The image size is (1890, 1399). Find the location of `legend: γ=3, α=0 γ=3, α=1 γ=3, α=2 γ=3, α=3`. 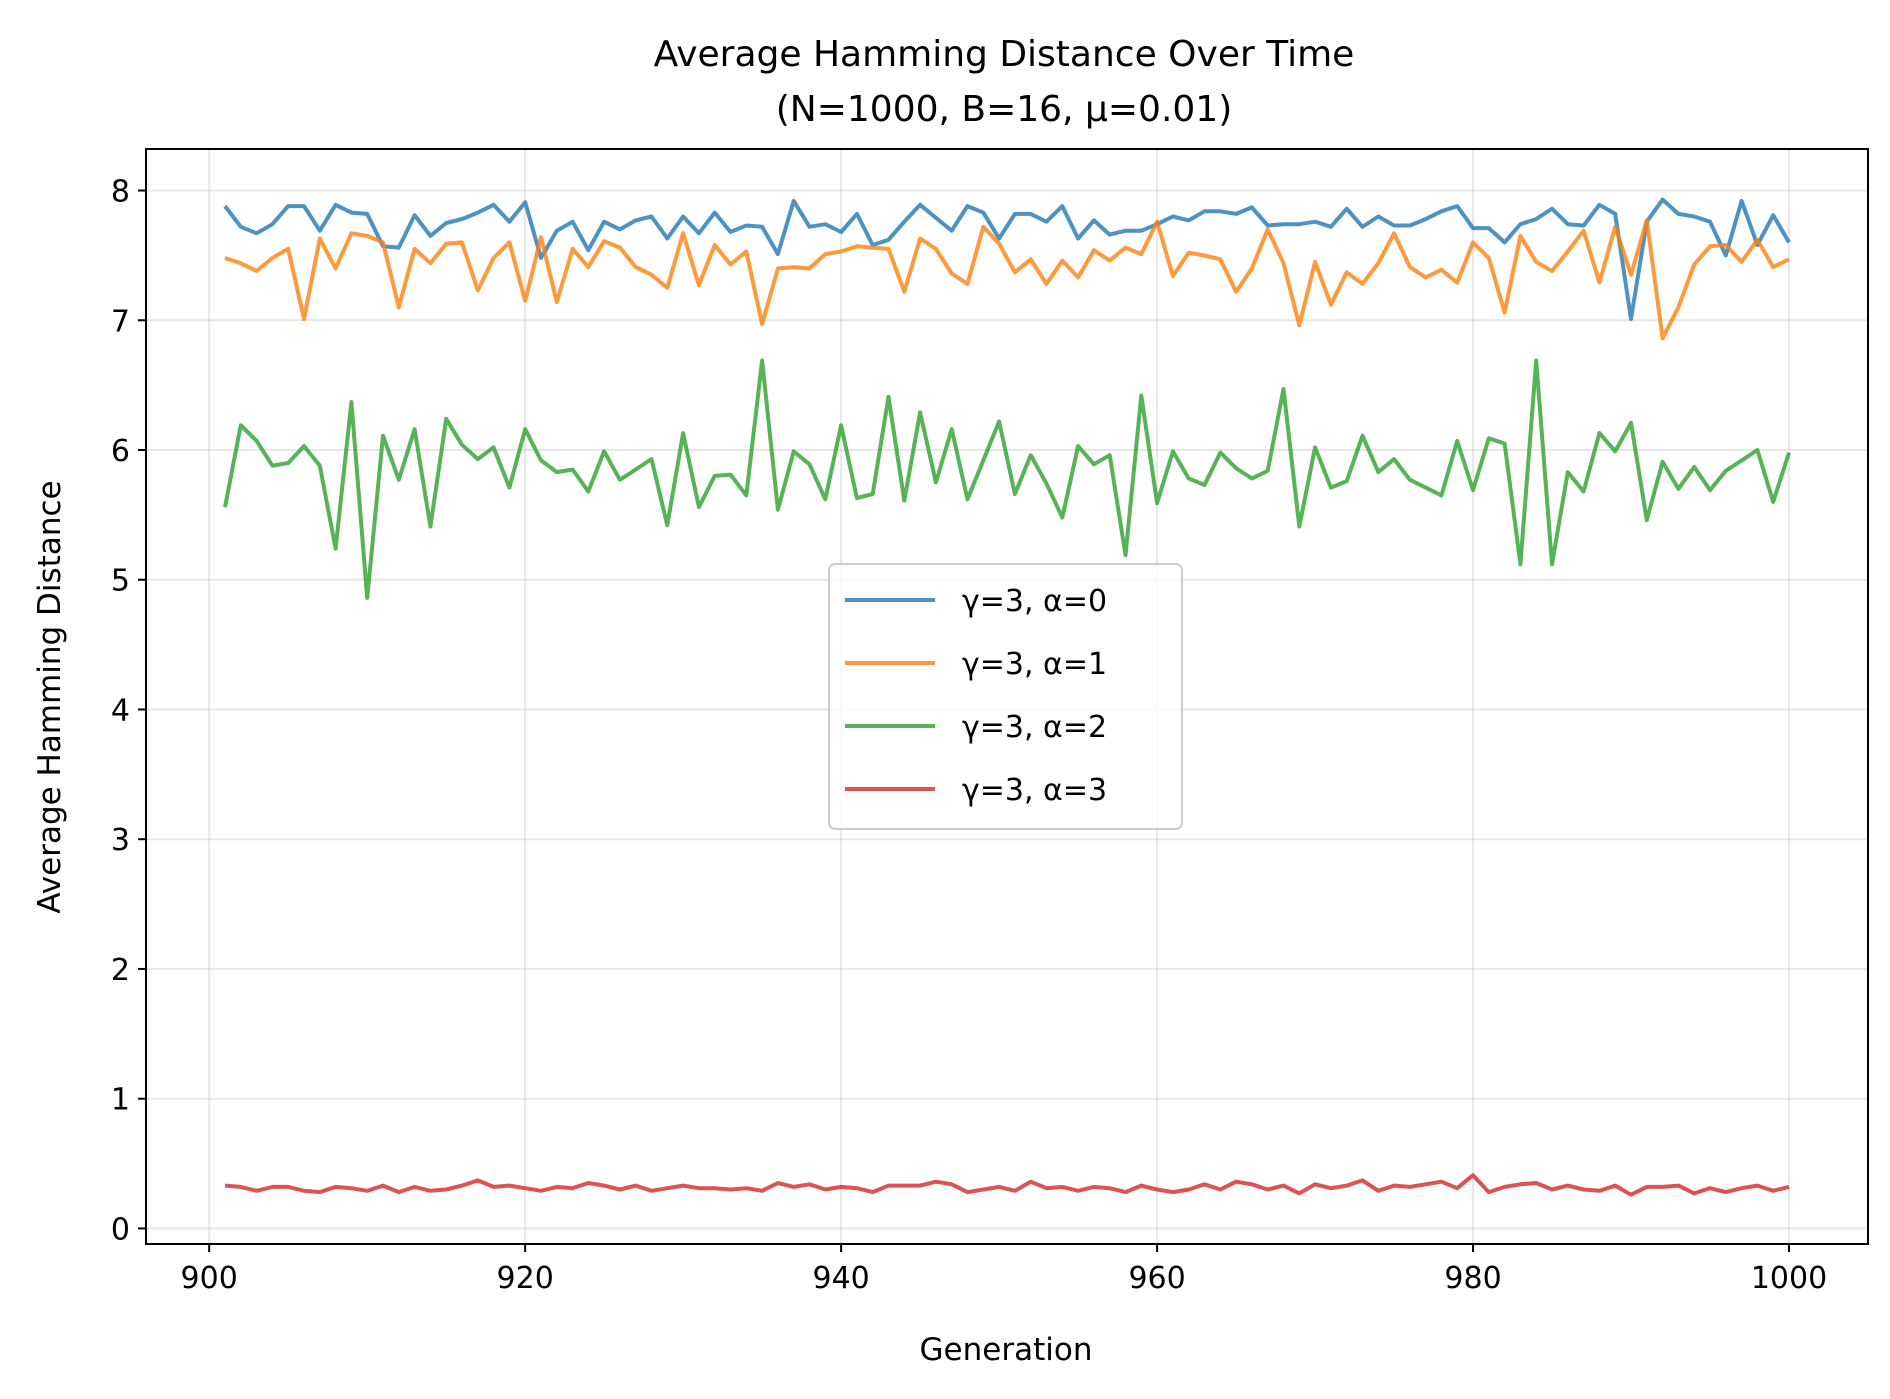

legend: γ=3, α=0 γ=3, α=1 γ=3, α=2 γ=3, α=3 is located at coordinates (1005, 696).